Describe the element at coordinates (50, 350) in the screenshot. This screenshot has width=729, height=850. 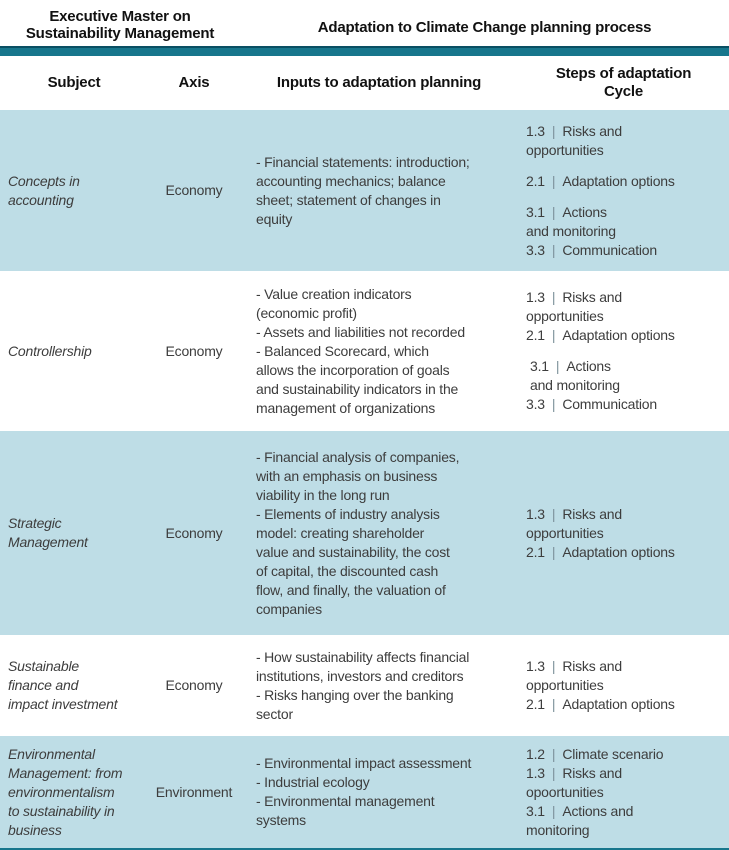
I see `subject-cell: Controllership` at that location.